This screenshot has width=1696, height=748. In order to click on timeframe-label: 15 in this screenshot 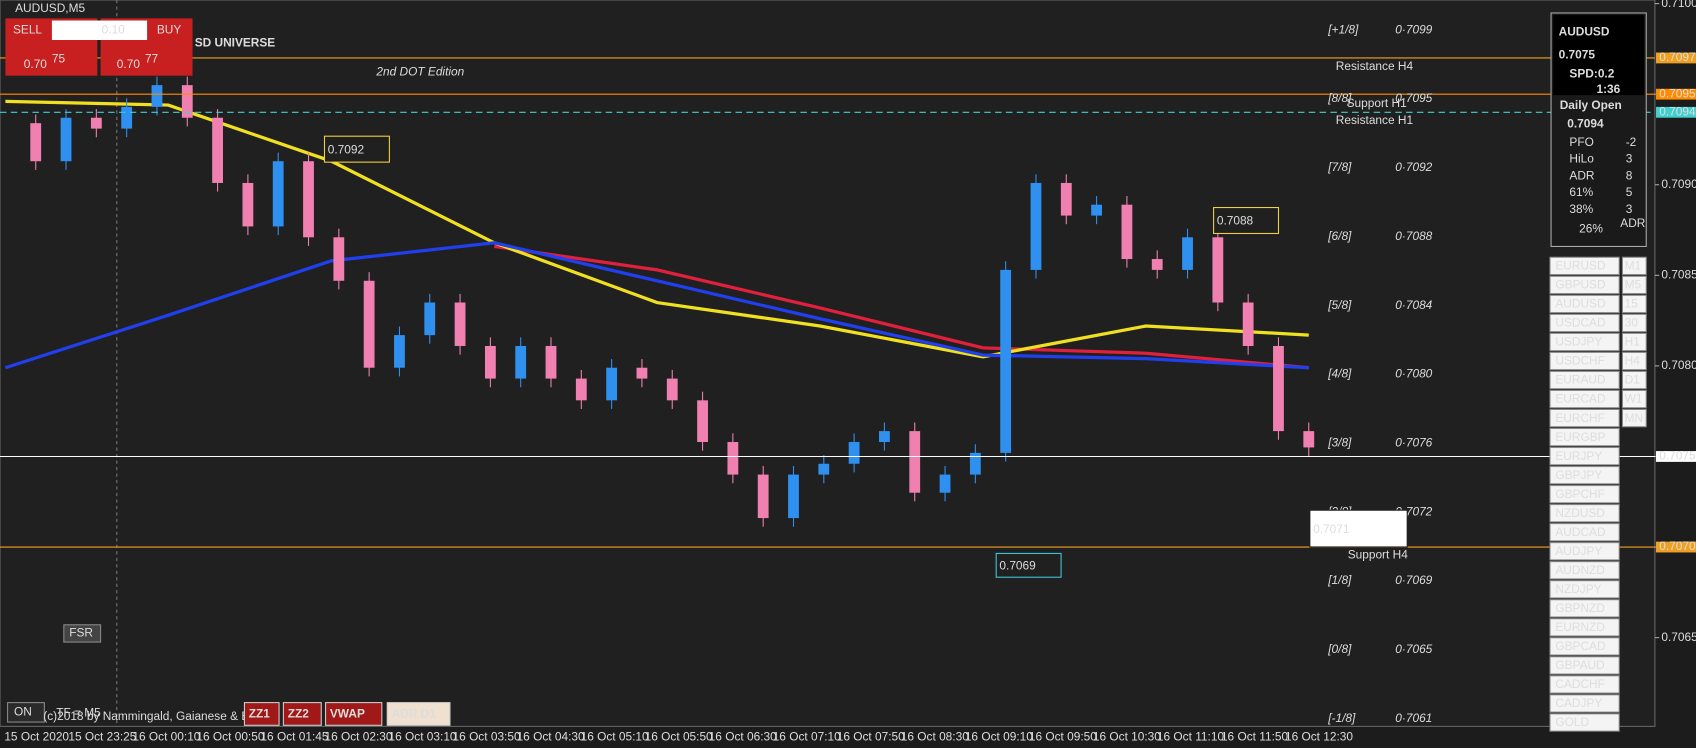, I will do `click(1632, 304)`.